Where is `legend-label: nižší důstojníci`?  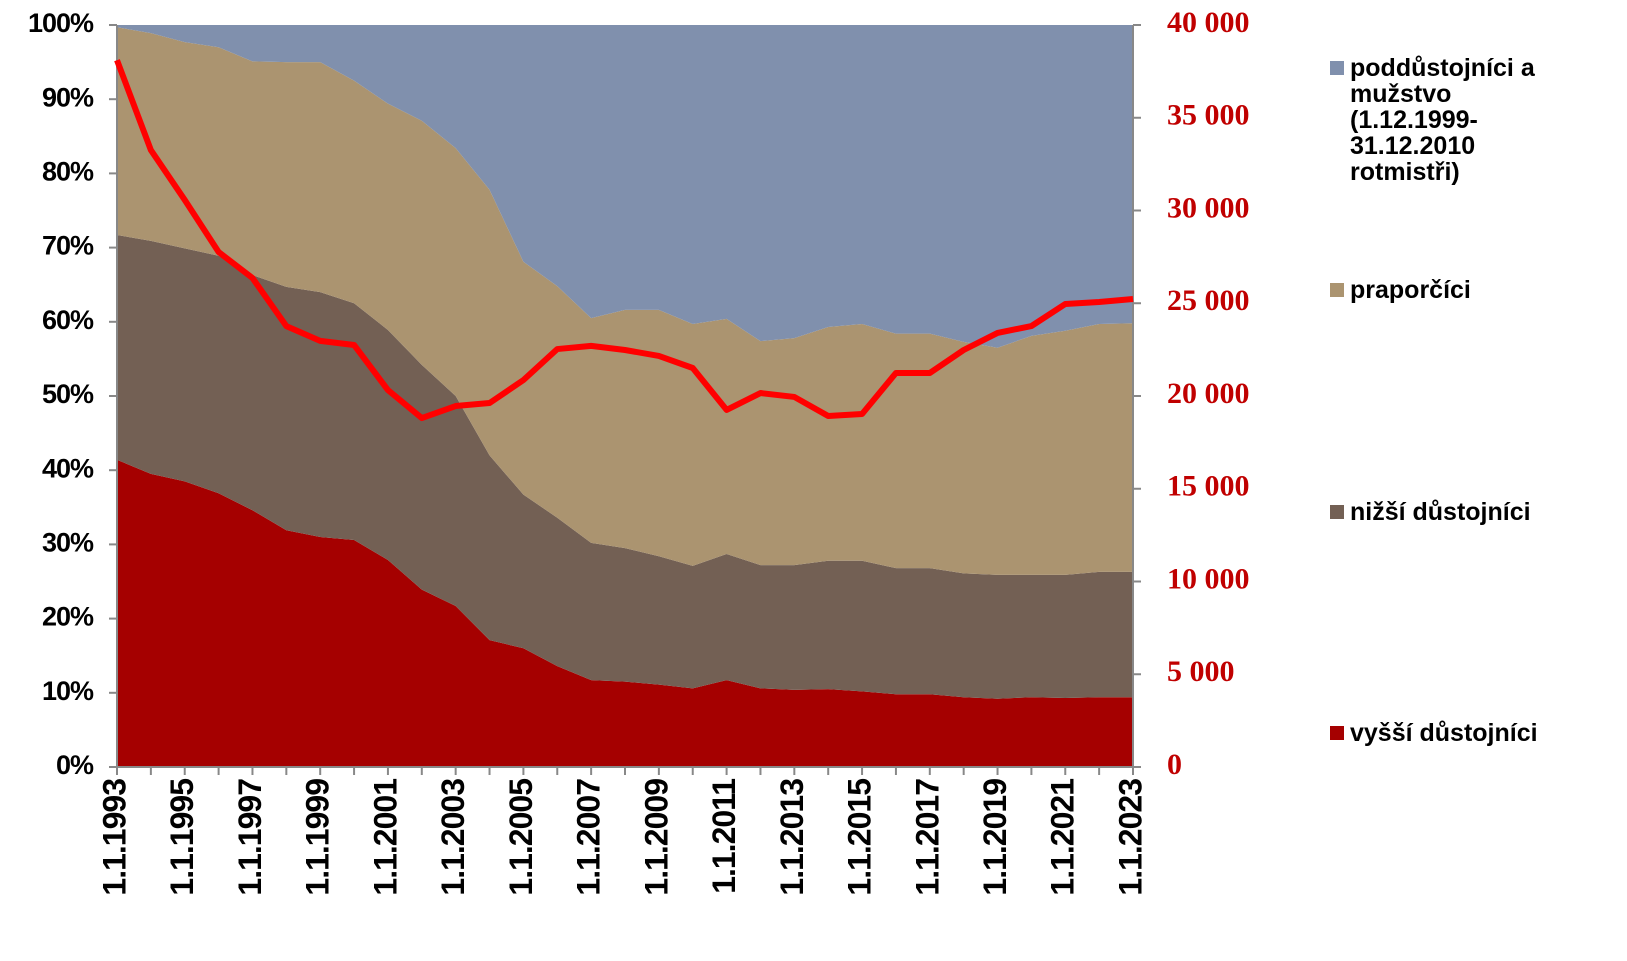
legend-label: nižší důstojníci is located at coordinates (1440, 512).